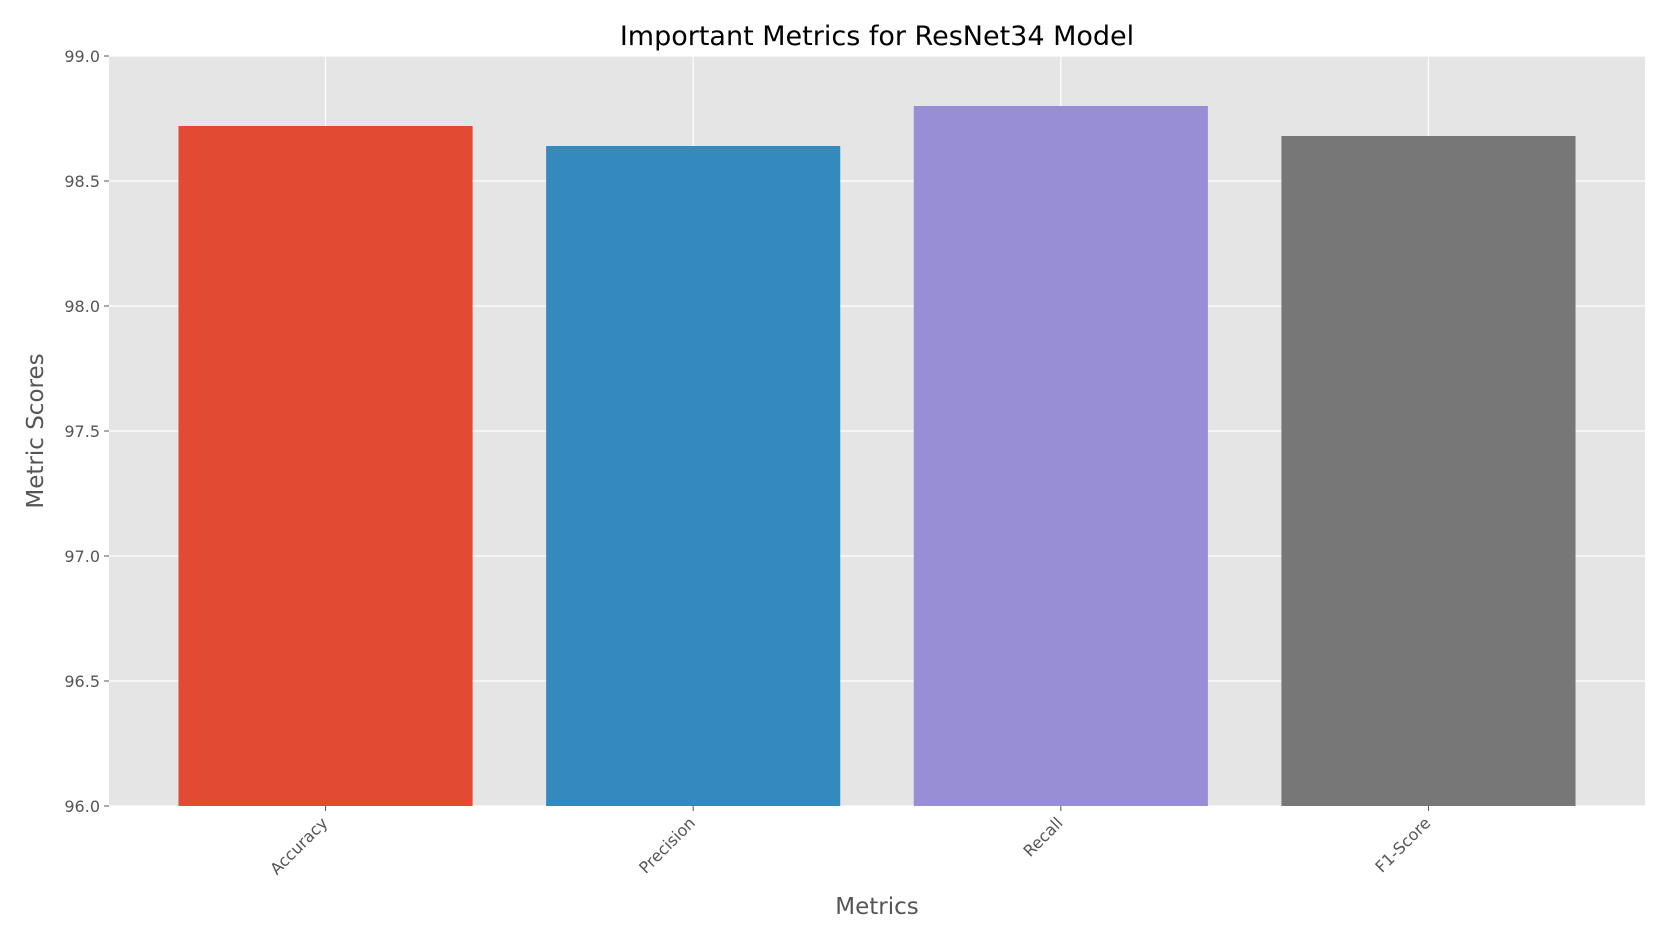  What do you see at coordinates (82, 431) in the screenshot?
I see `y-tick-label: 97.5` at bounding box center [82, 431].